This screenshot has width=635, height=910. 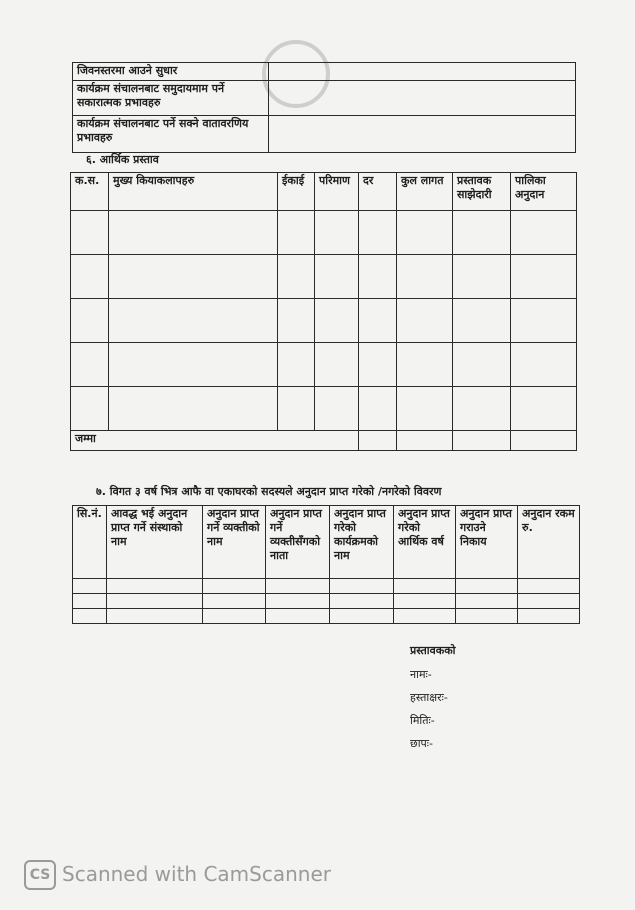 I want to click on section6-heading: ६. आर्थिक प्रस्ताव, so click(x=122, y=159).